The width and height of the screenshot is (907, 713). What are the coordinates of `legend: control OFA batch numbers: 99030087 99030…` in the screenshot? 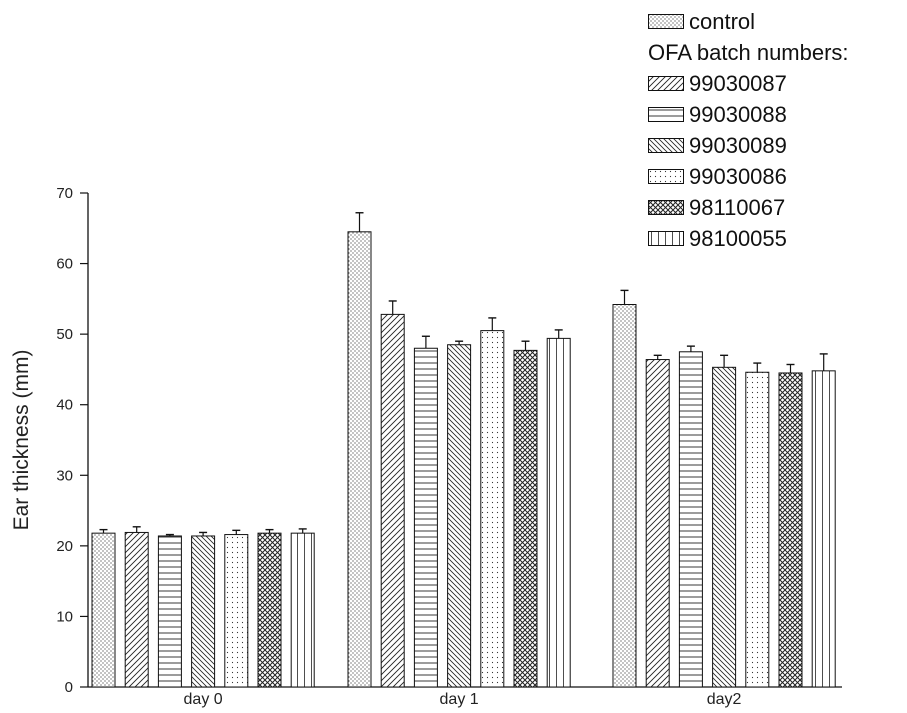 It's located at (748, 130).